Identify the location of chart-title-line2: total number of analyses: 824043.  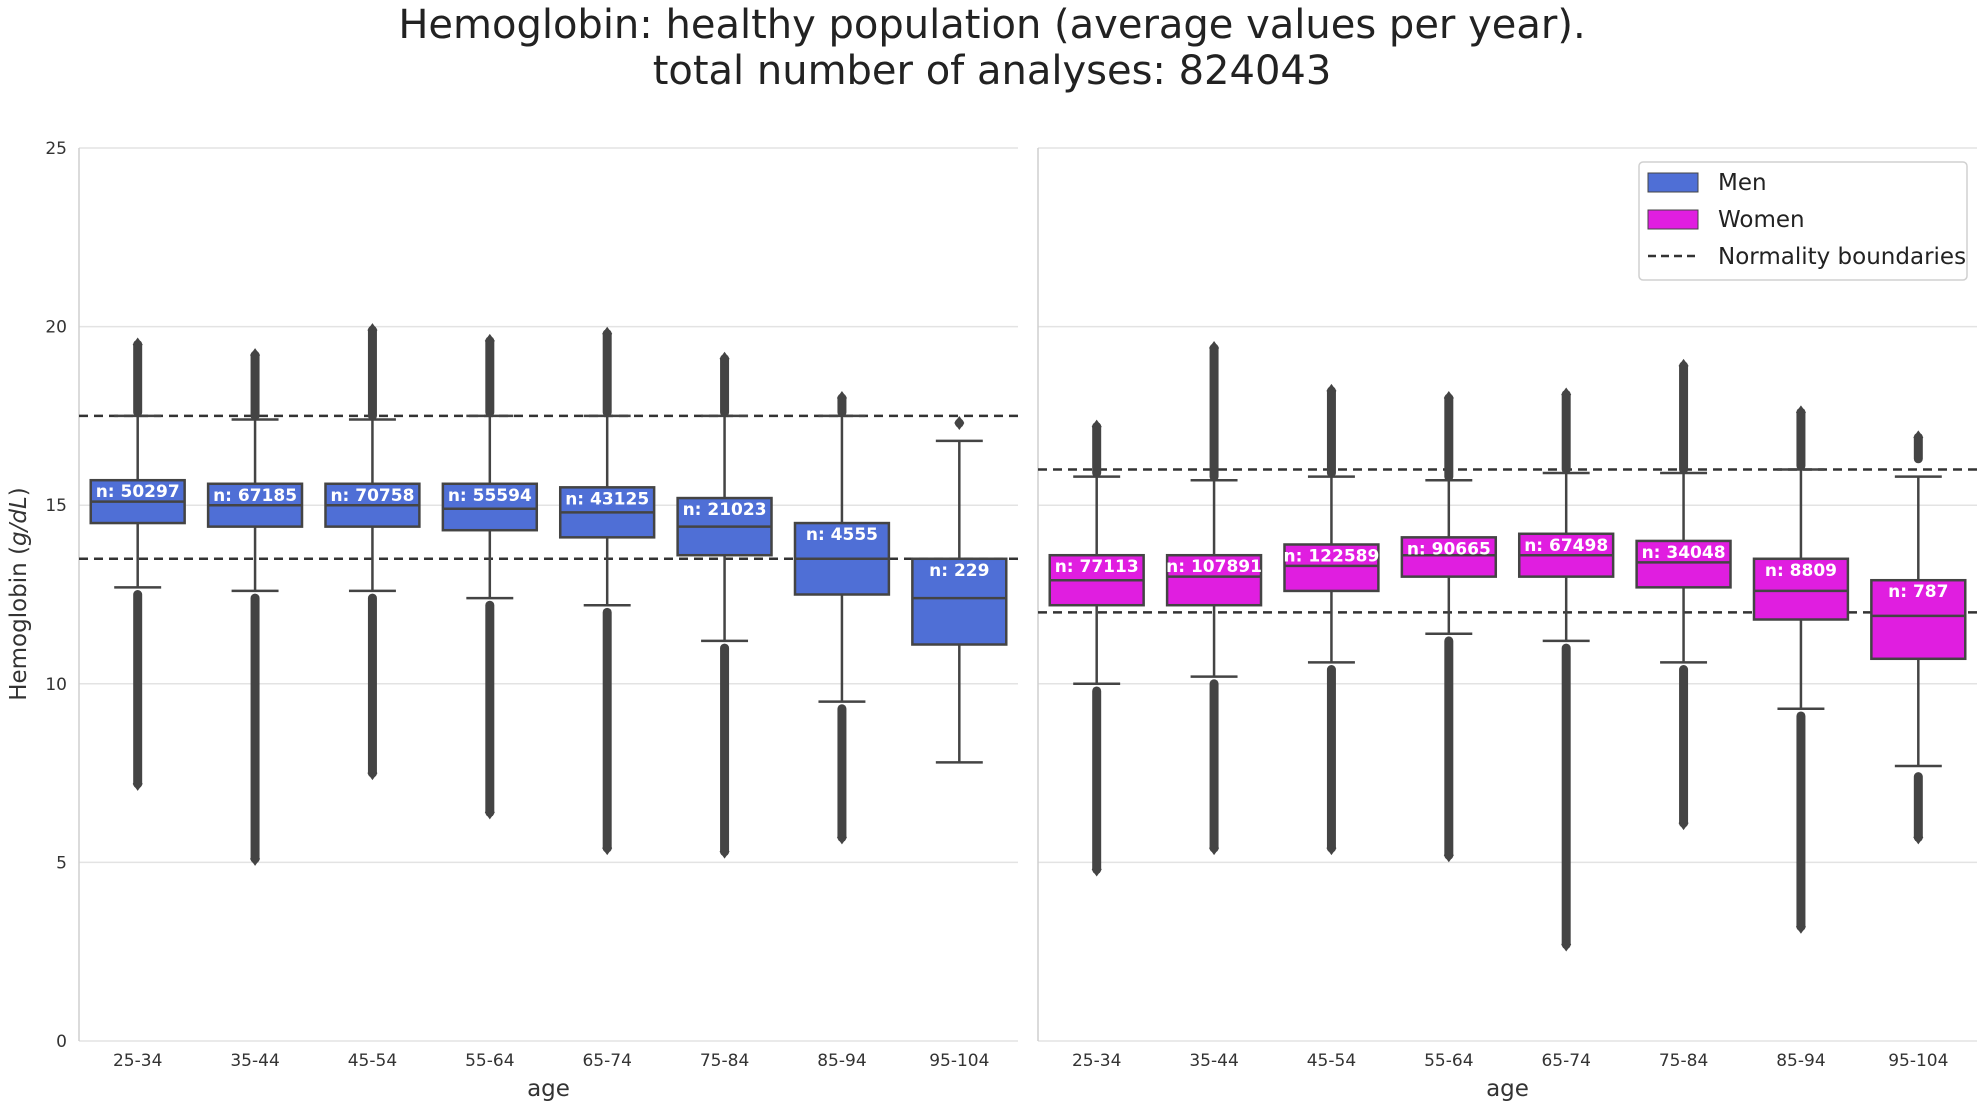
(992, 71).